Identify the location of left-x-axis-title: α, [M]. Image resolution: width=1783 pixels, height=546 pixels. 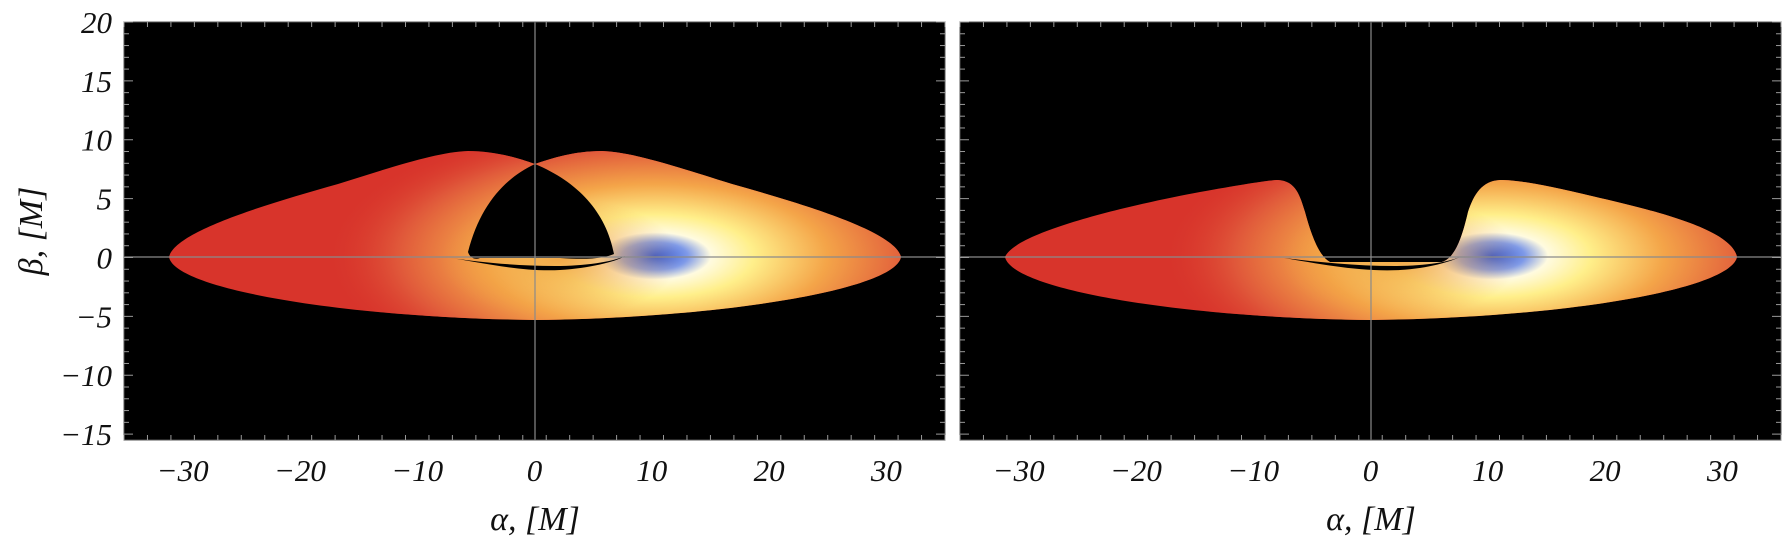
(535, 519).